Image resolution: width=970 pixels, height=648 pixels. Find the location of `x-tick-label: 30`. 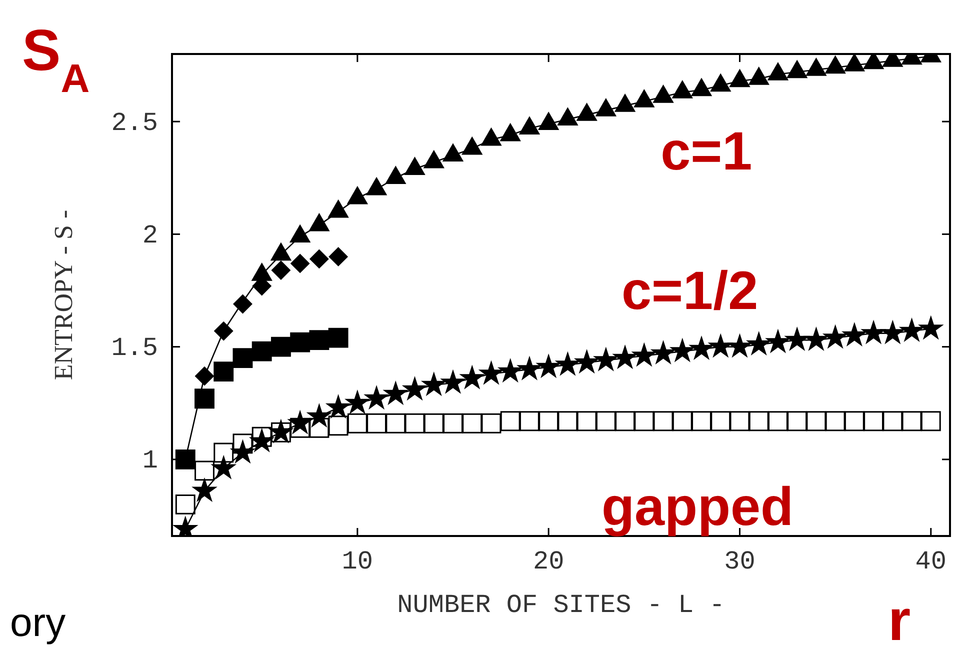

x-tick-label: 30 is located at coordinates (740, 561).